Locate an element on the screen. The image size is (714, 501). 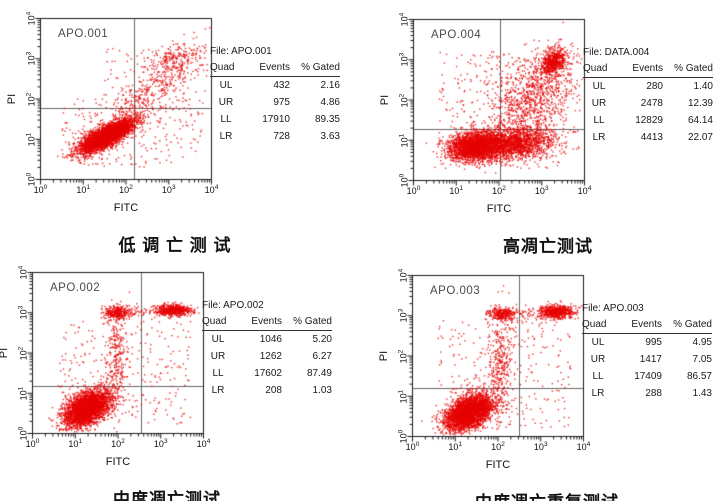
events-cell: 995 is located at coordinates (653, 342).